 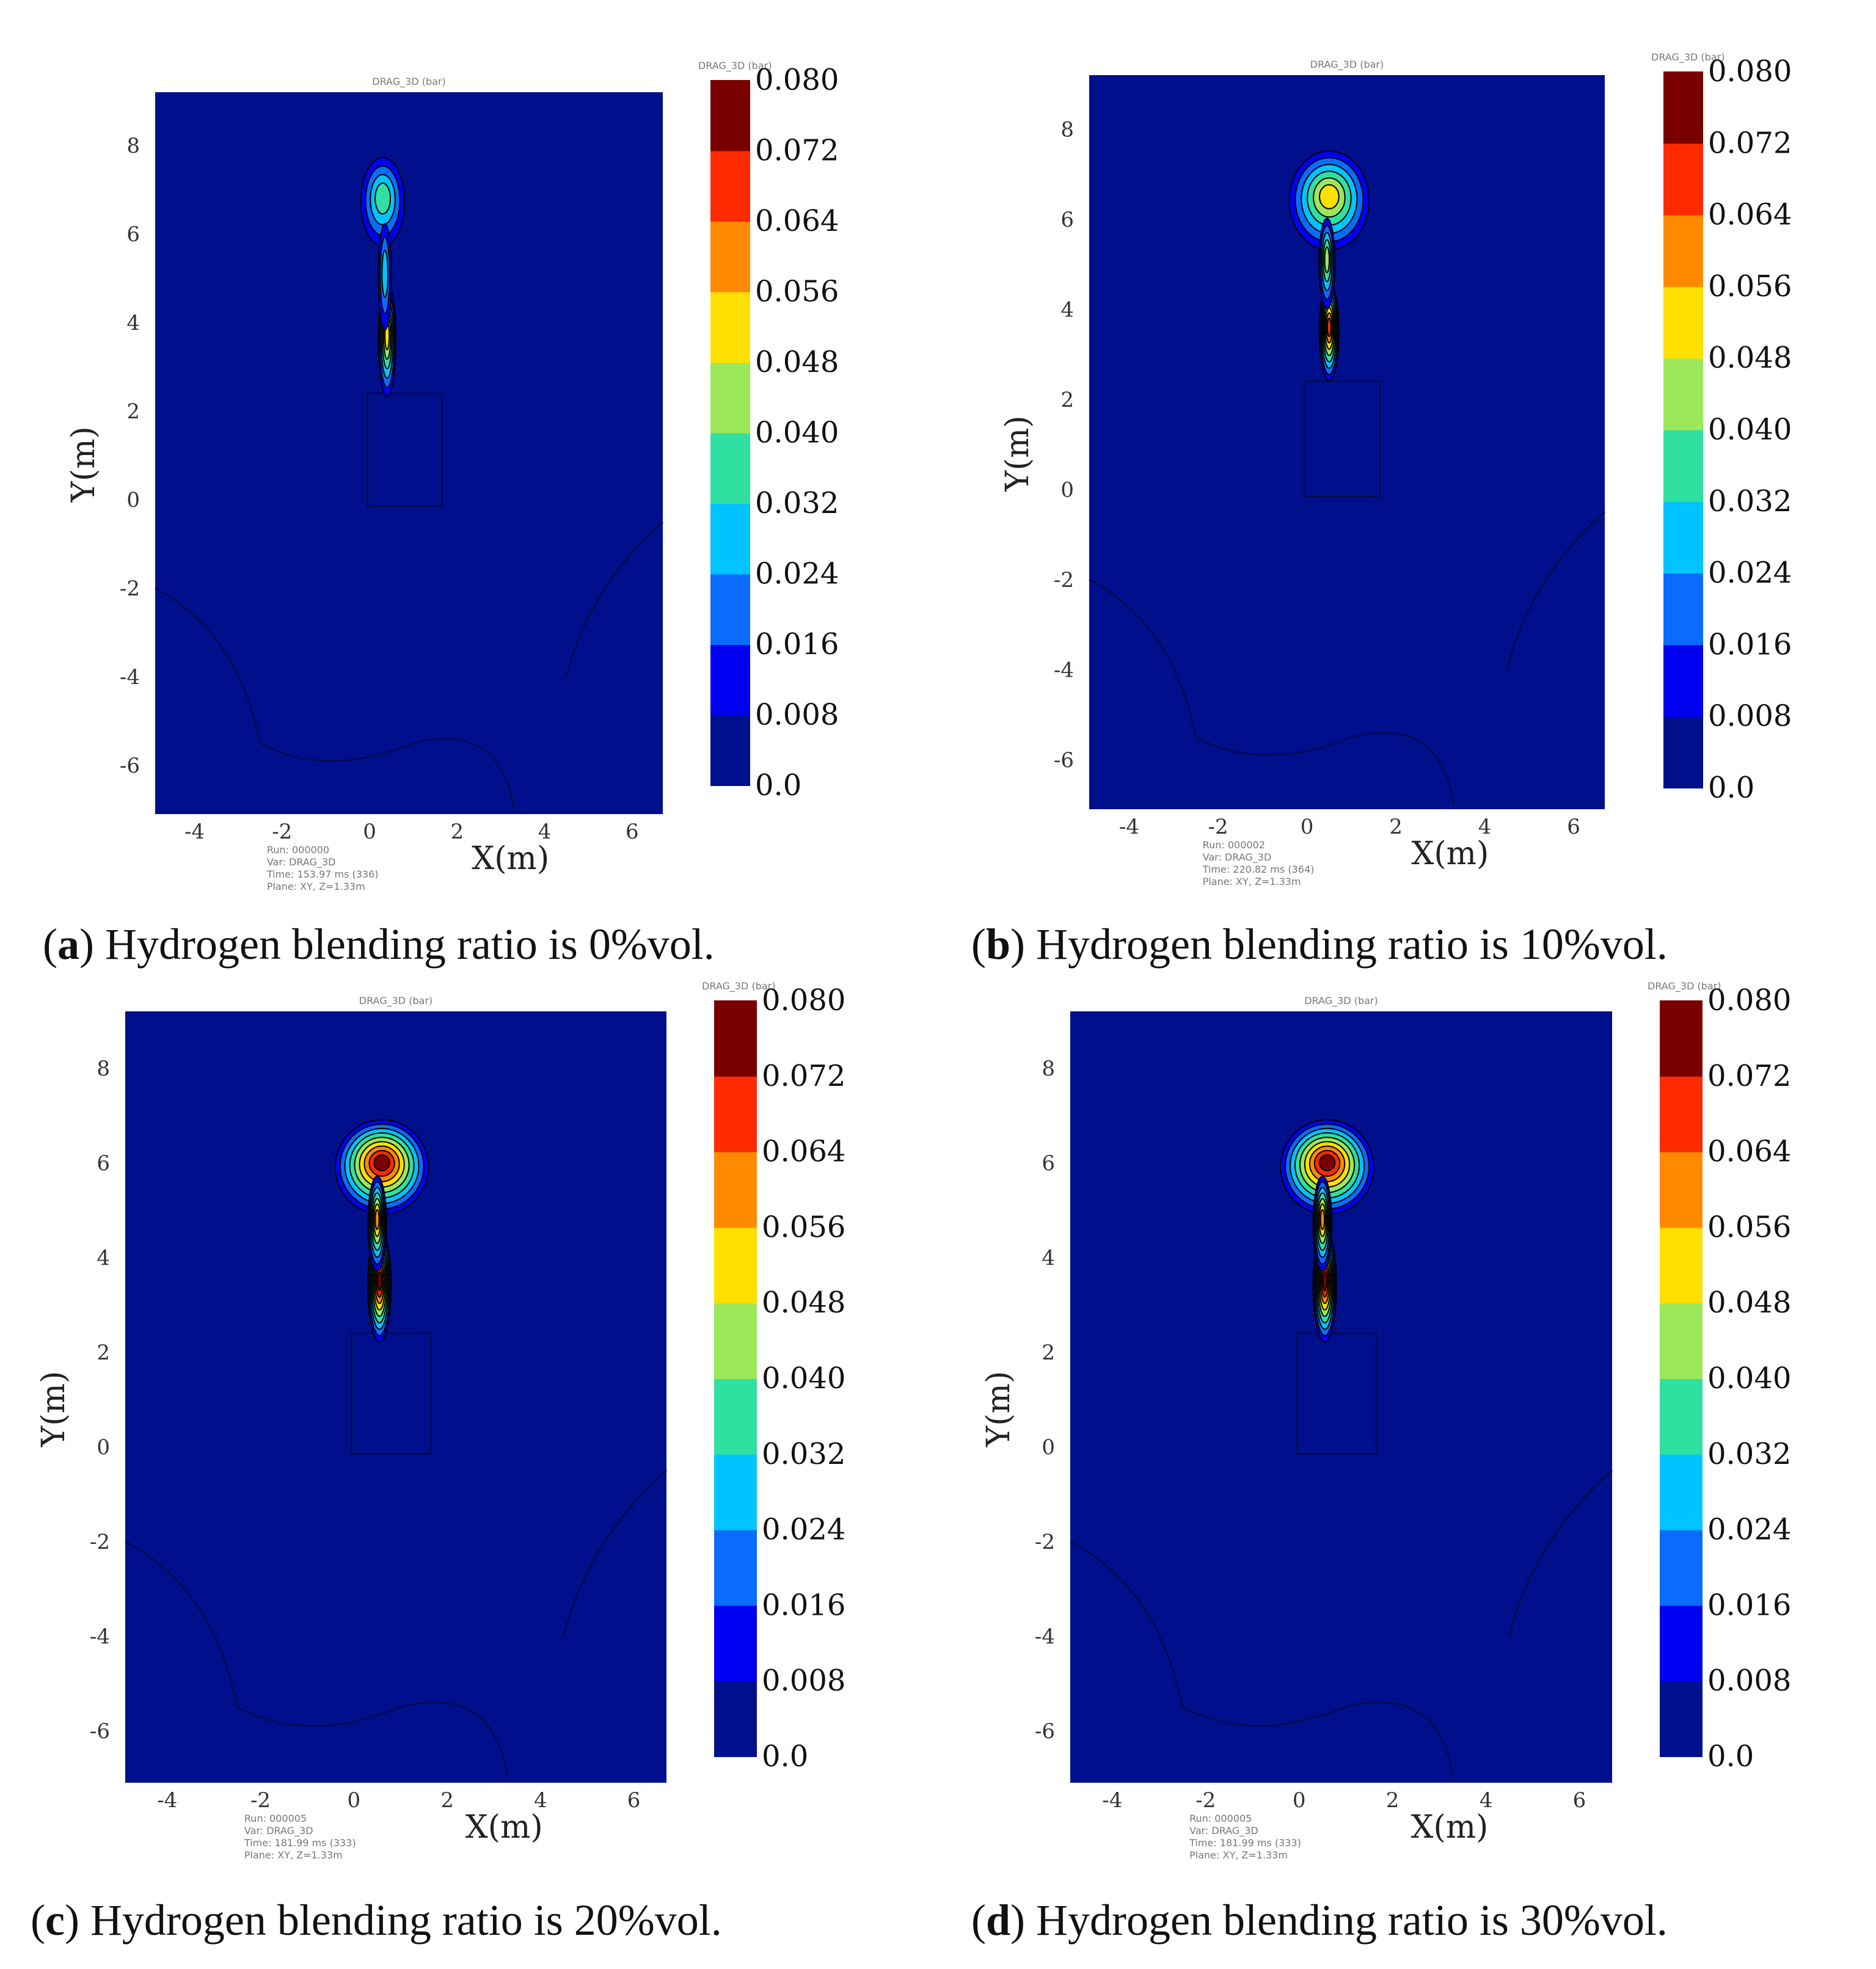 I want to click on caption-text: Hydrogen blending ratio is 30%vol., so click(x=1352, y=1920).